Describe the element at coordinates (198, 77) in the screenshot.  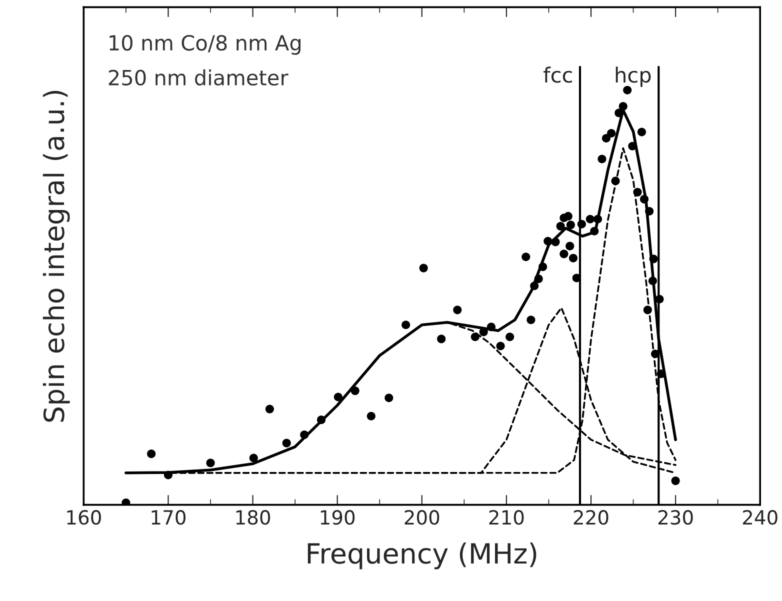
I see `text: 250 nm diameter` at that location.